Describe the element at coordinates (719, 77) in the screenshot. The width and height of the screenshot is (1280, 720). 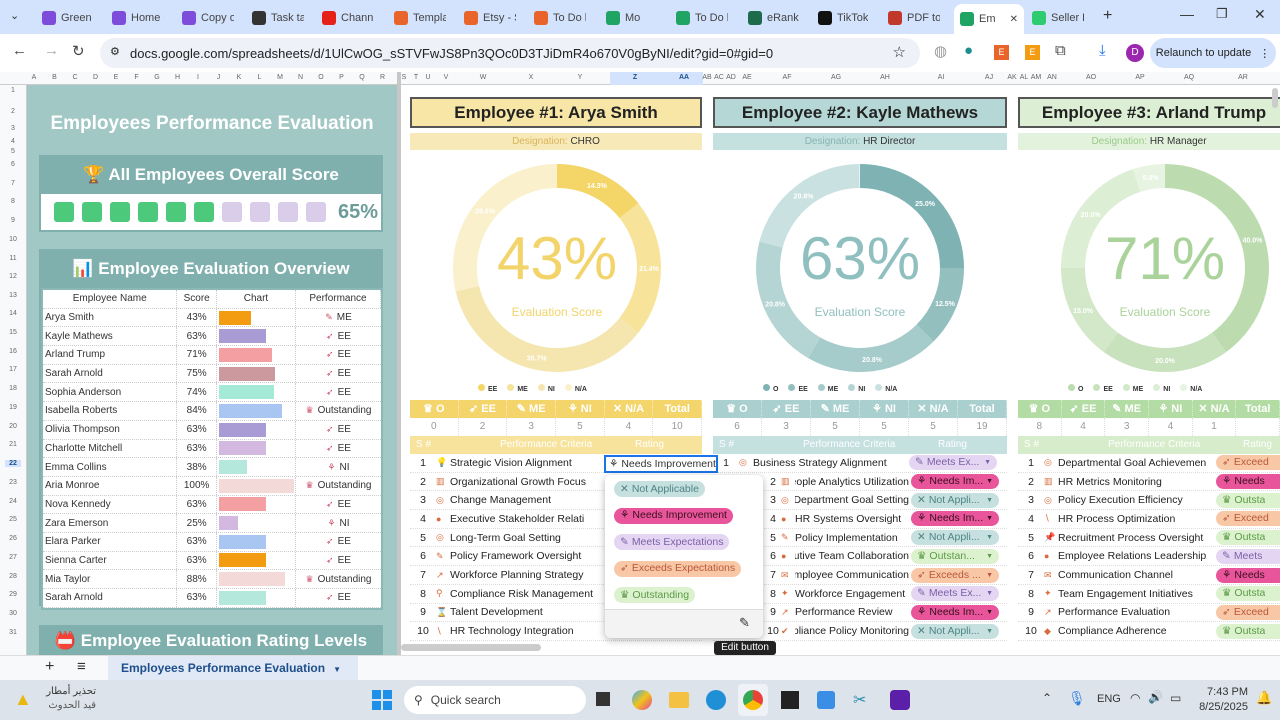
I see `column-header: AC` at that location.